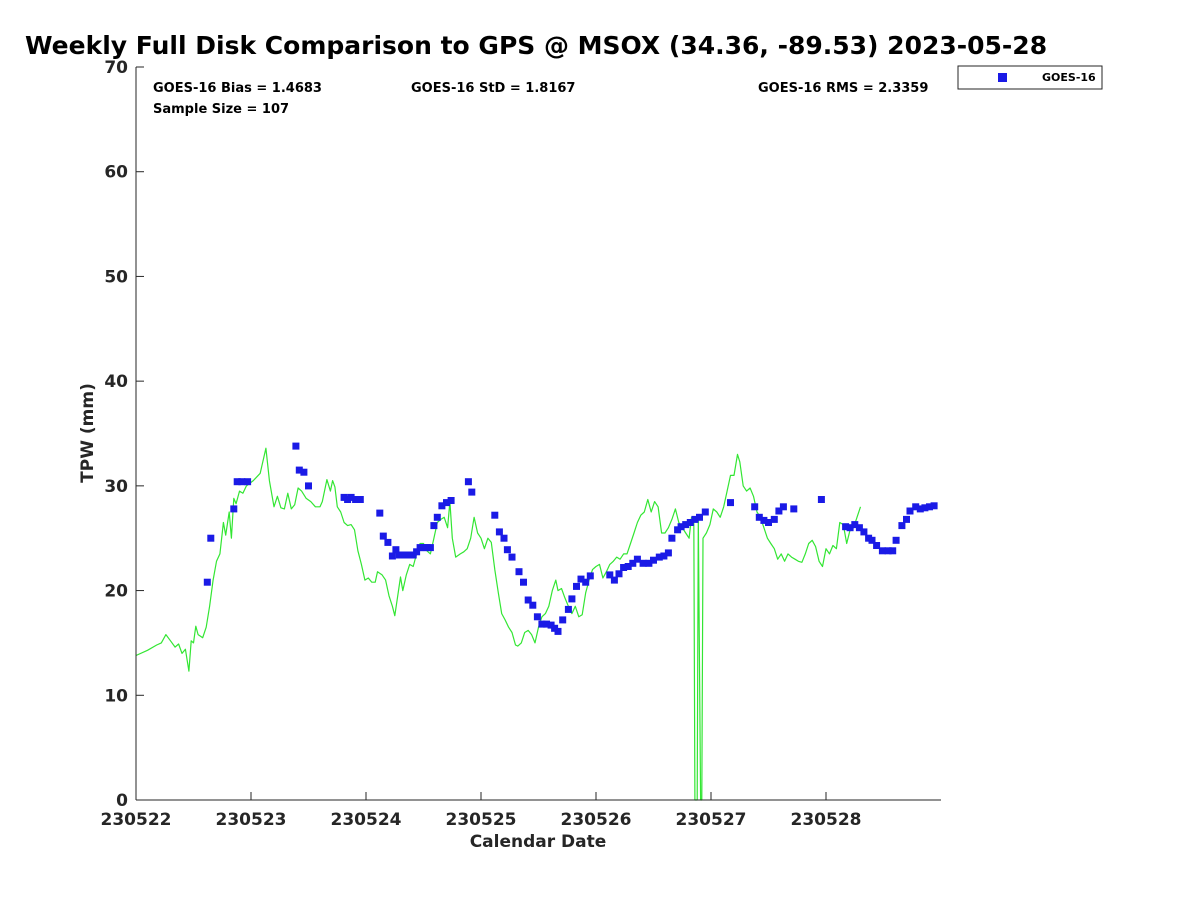 The image size is (1200, 900). What do you see at coordinates (116, 382) in the screenshot?
I see `y-tick-label: 40` at bounding box center [116, 382].